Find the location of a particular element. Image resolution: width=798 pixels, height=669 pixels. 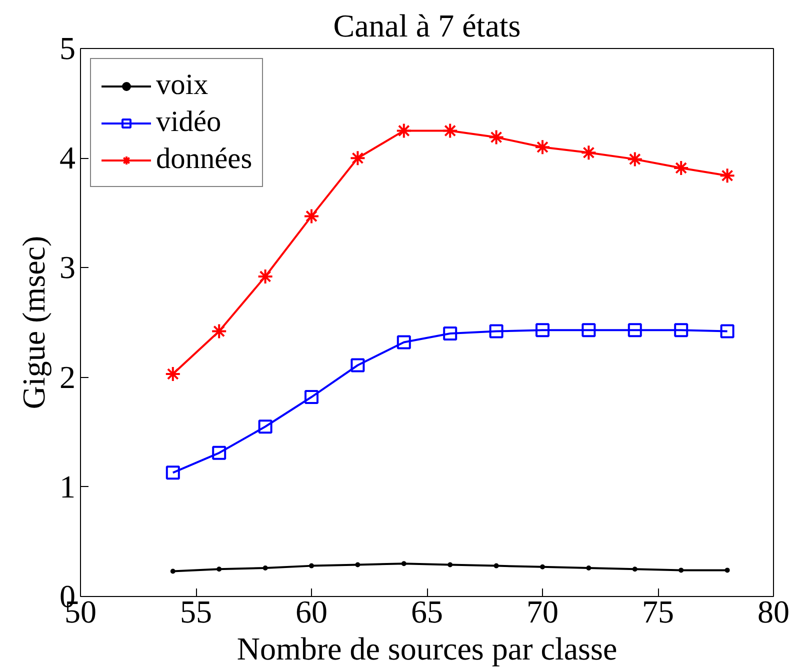

x-tick-label: 65 is located at coordinates (427, 612).